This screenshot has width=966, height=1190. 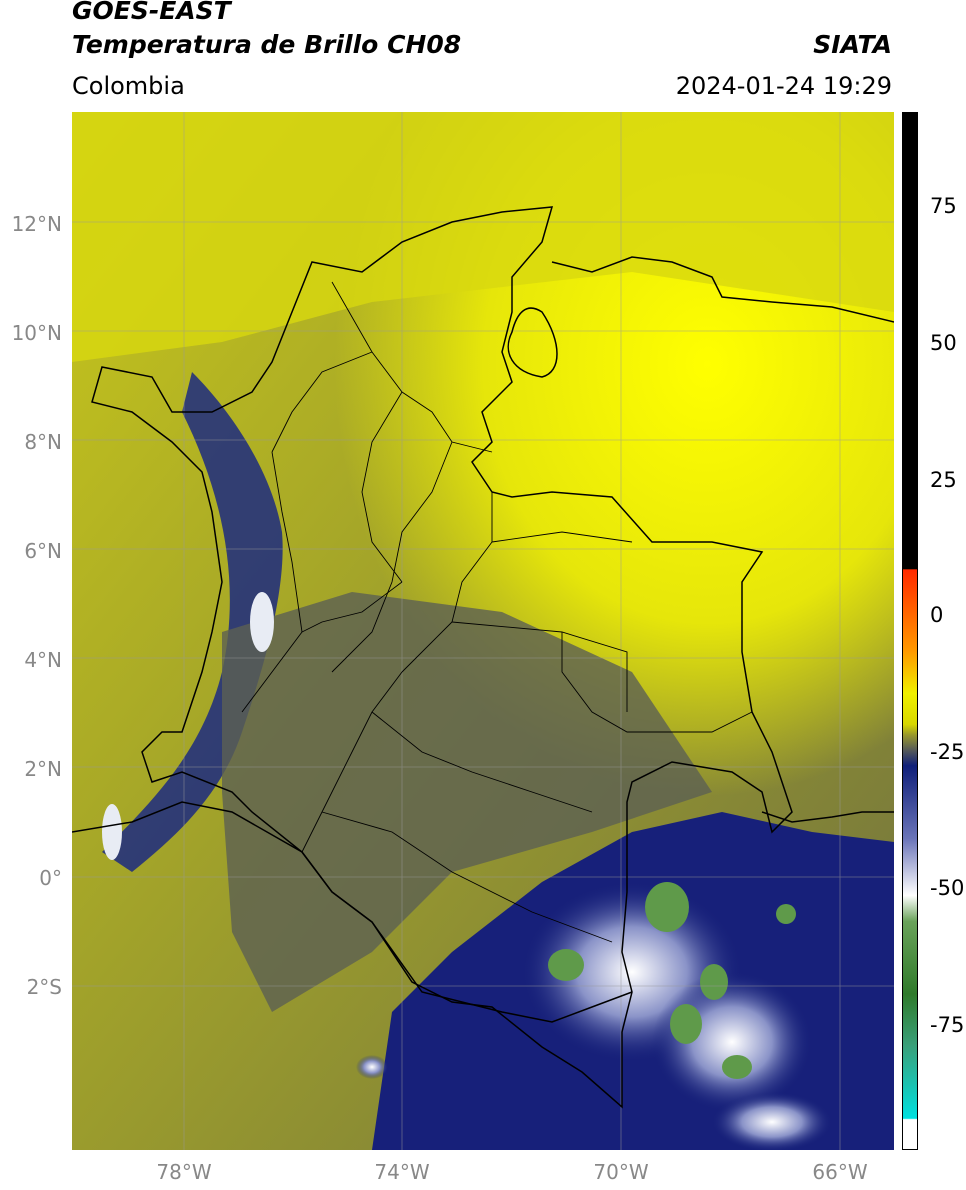 I want to click on lon-label: 70°W, so click(x=621, y=1172).